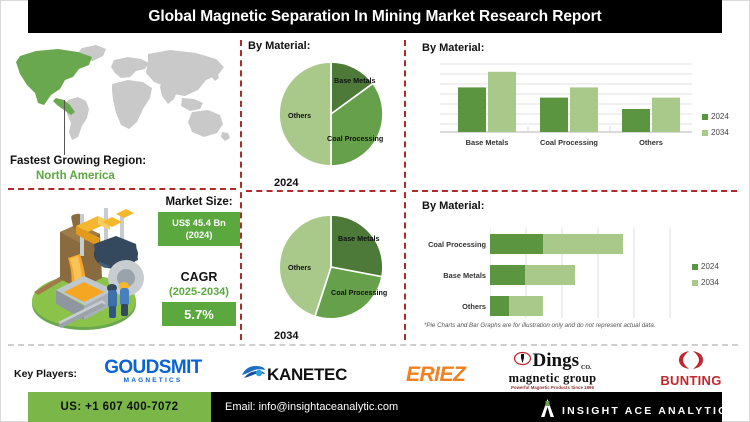 This screenshot has width=750, height=422. I want to click on market-size-title: Market Size:, so click(199, 202).